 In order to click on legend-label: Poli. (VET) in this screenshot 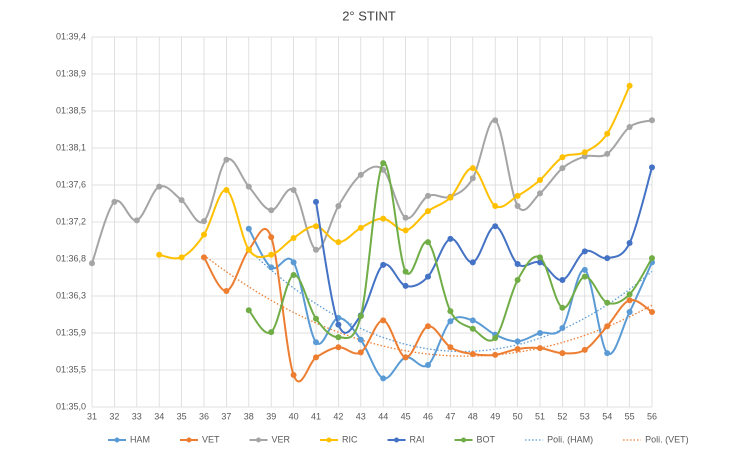, I will do `click(667, 439)`.